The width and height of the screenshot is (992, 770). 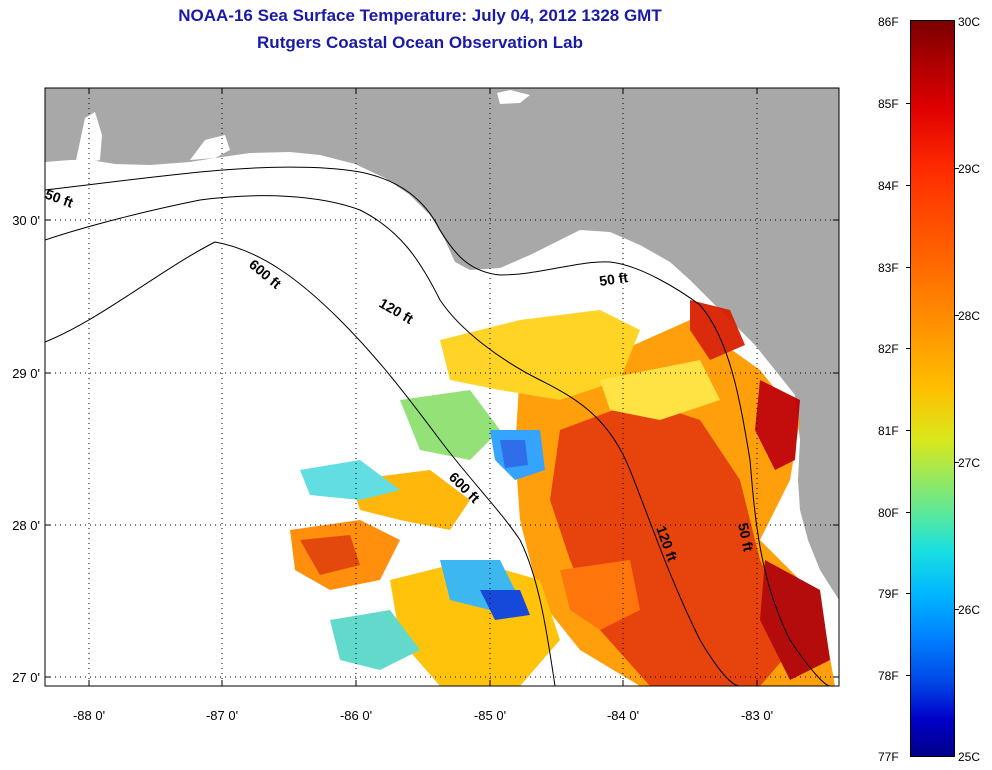 I want to click on colorbar-f-label: 86F, so click(x=888, y=22).